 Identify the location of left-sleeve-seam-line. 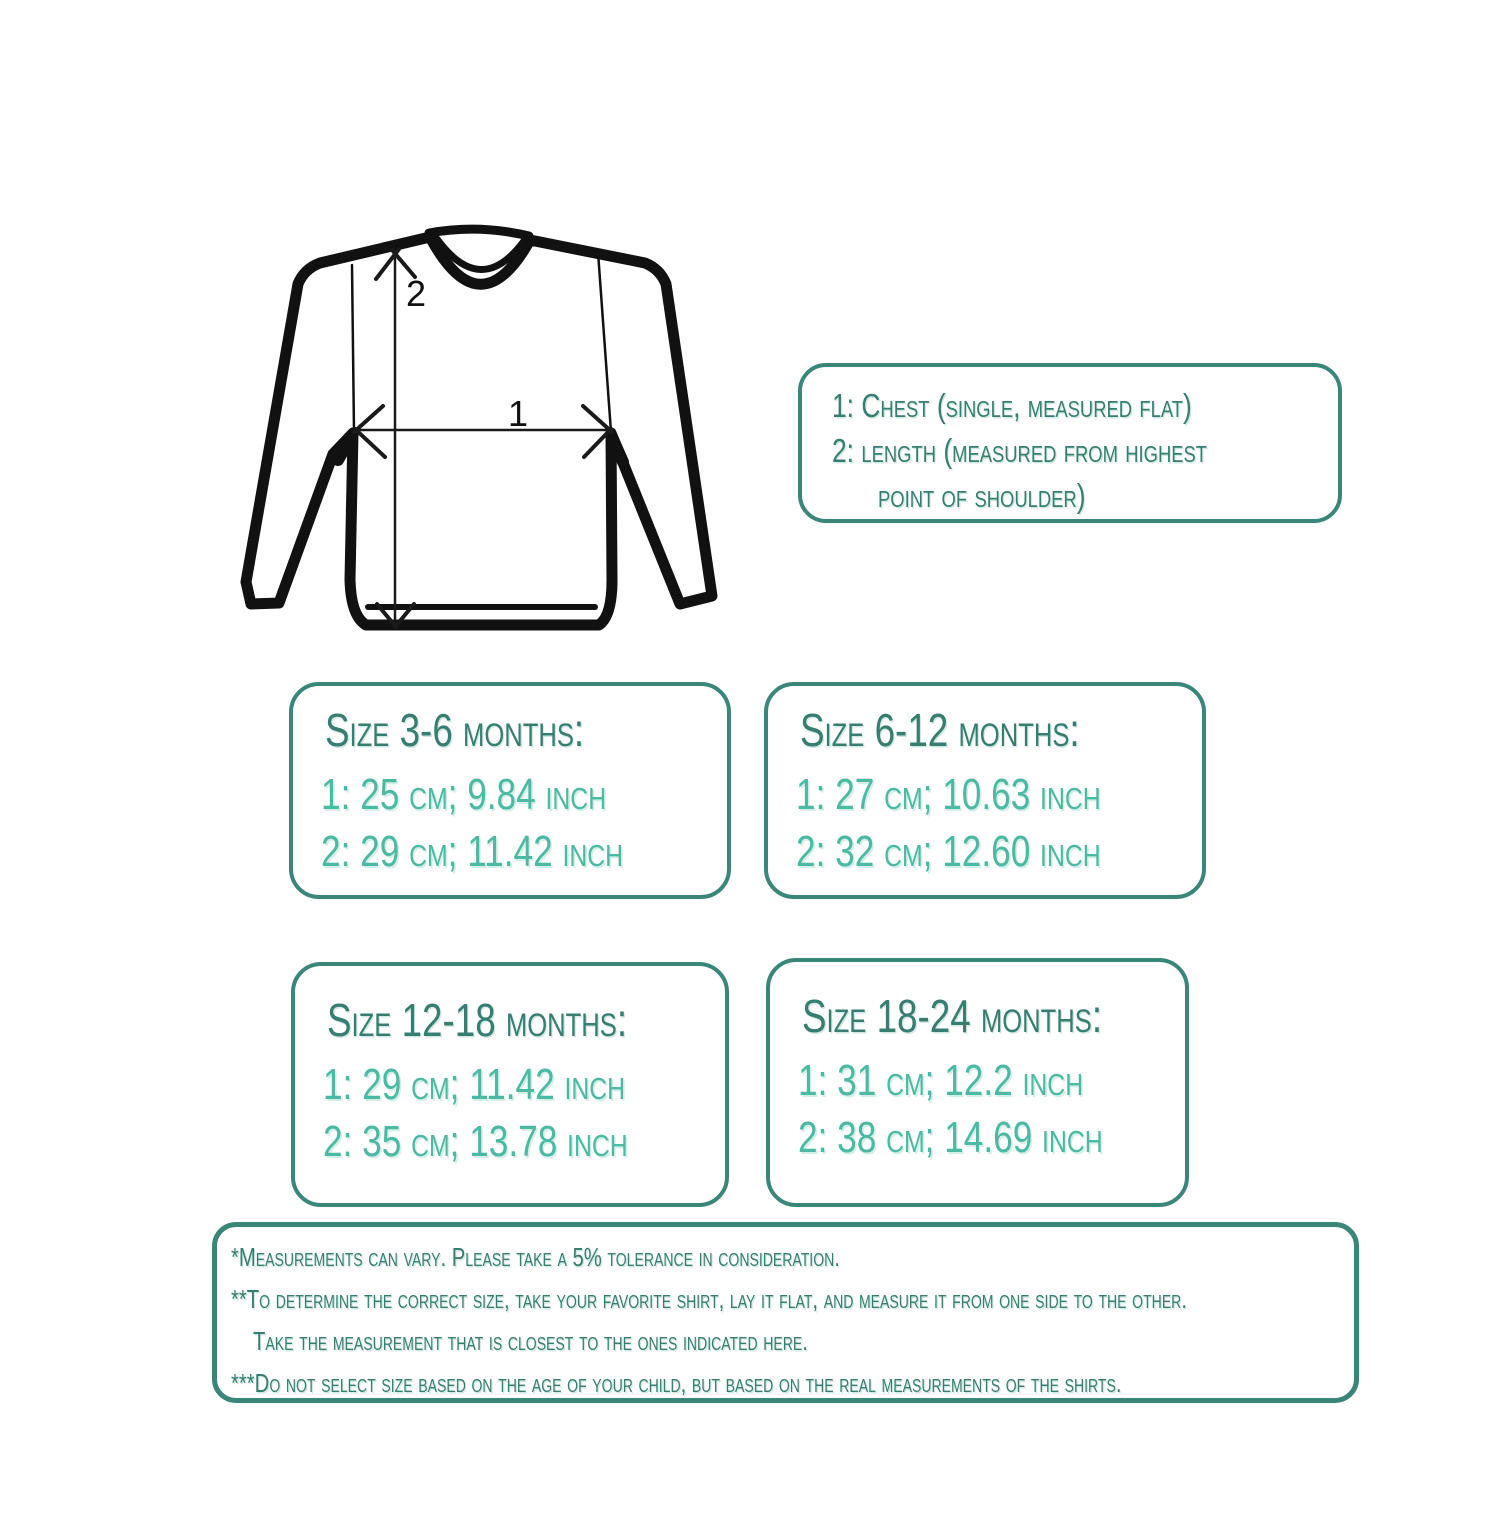
(353, 348).